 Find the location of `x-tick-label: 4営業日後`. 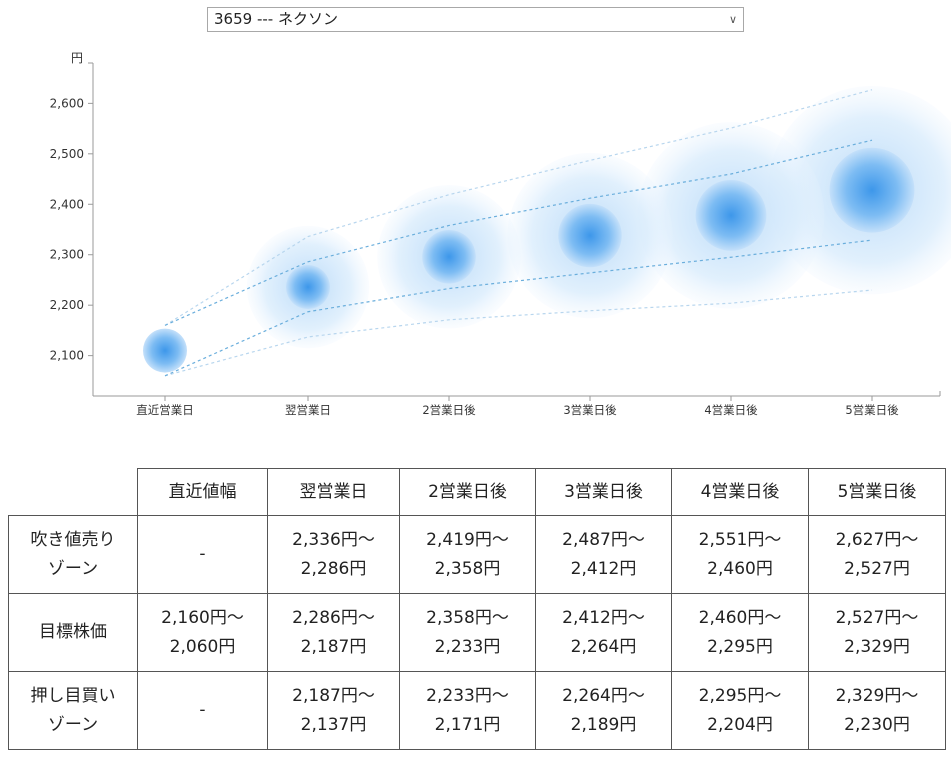

x-tick-label: 4営業日後 is located at coordinates (731, 410).